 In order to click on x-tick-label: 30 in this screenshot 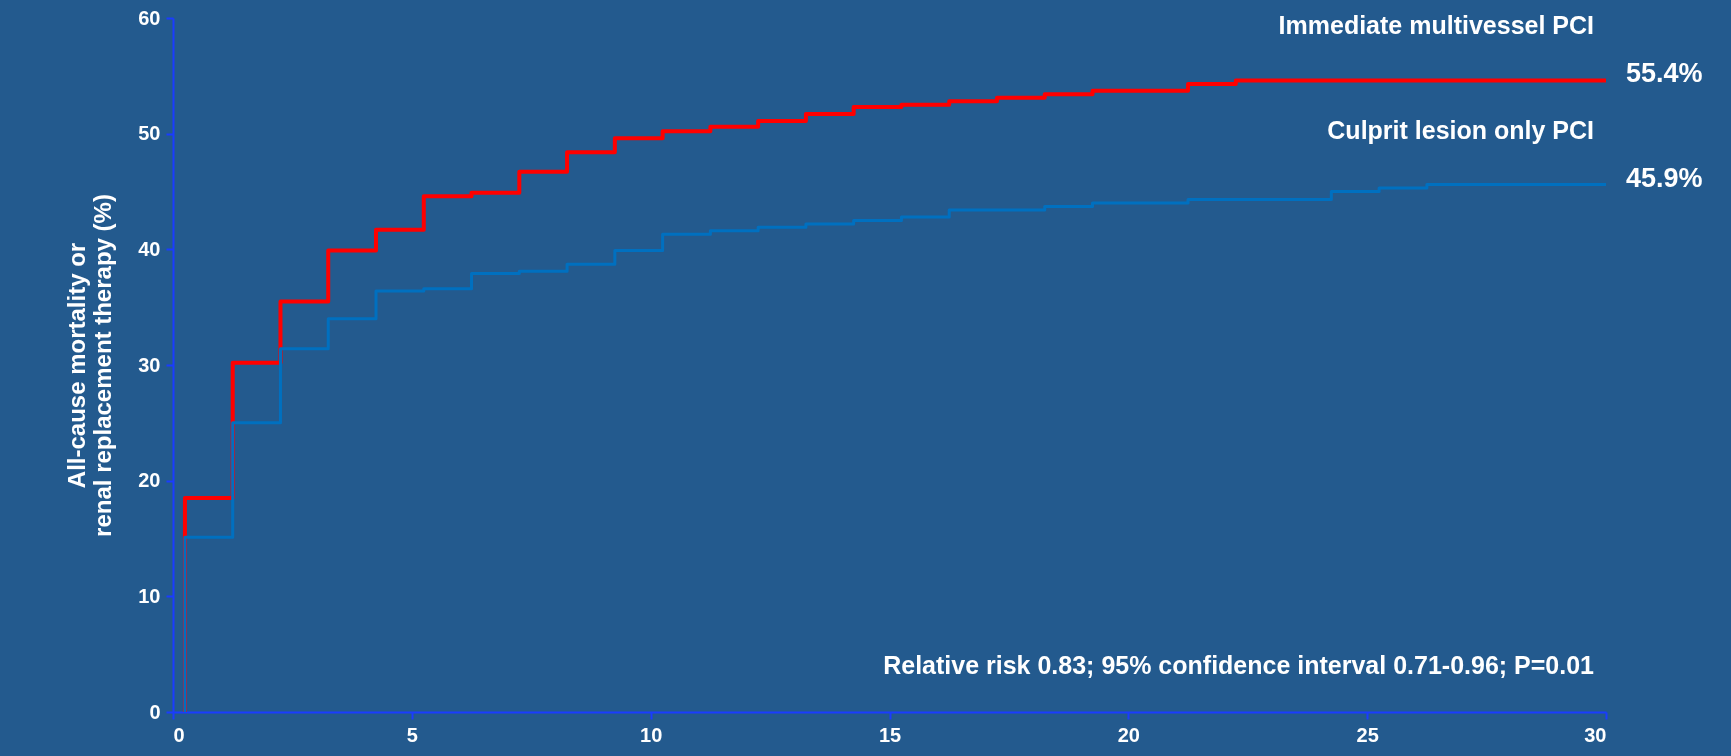, I will do `click(1595, 734)`.